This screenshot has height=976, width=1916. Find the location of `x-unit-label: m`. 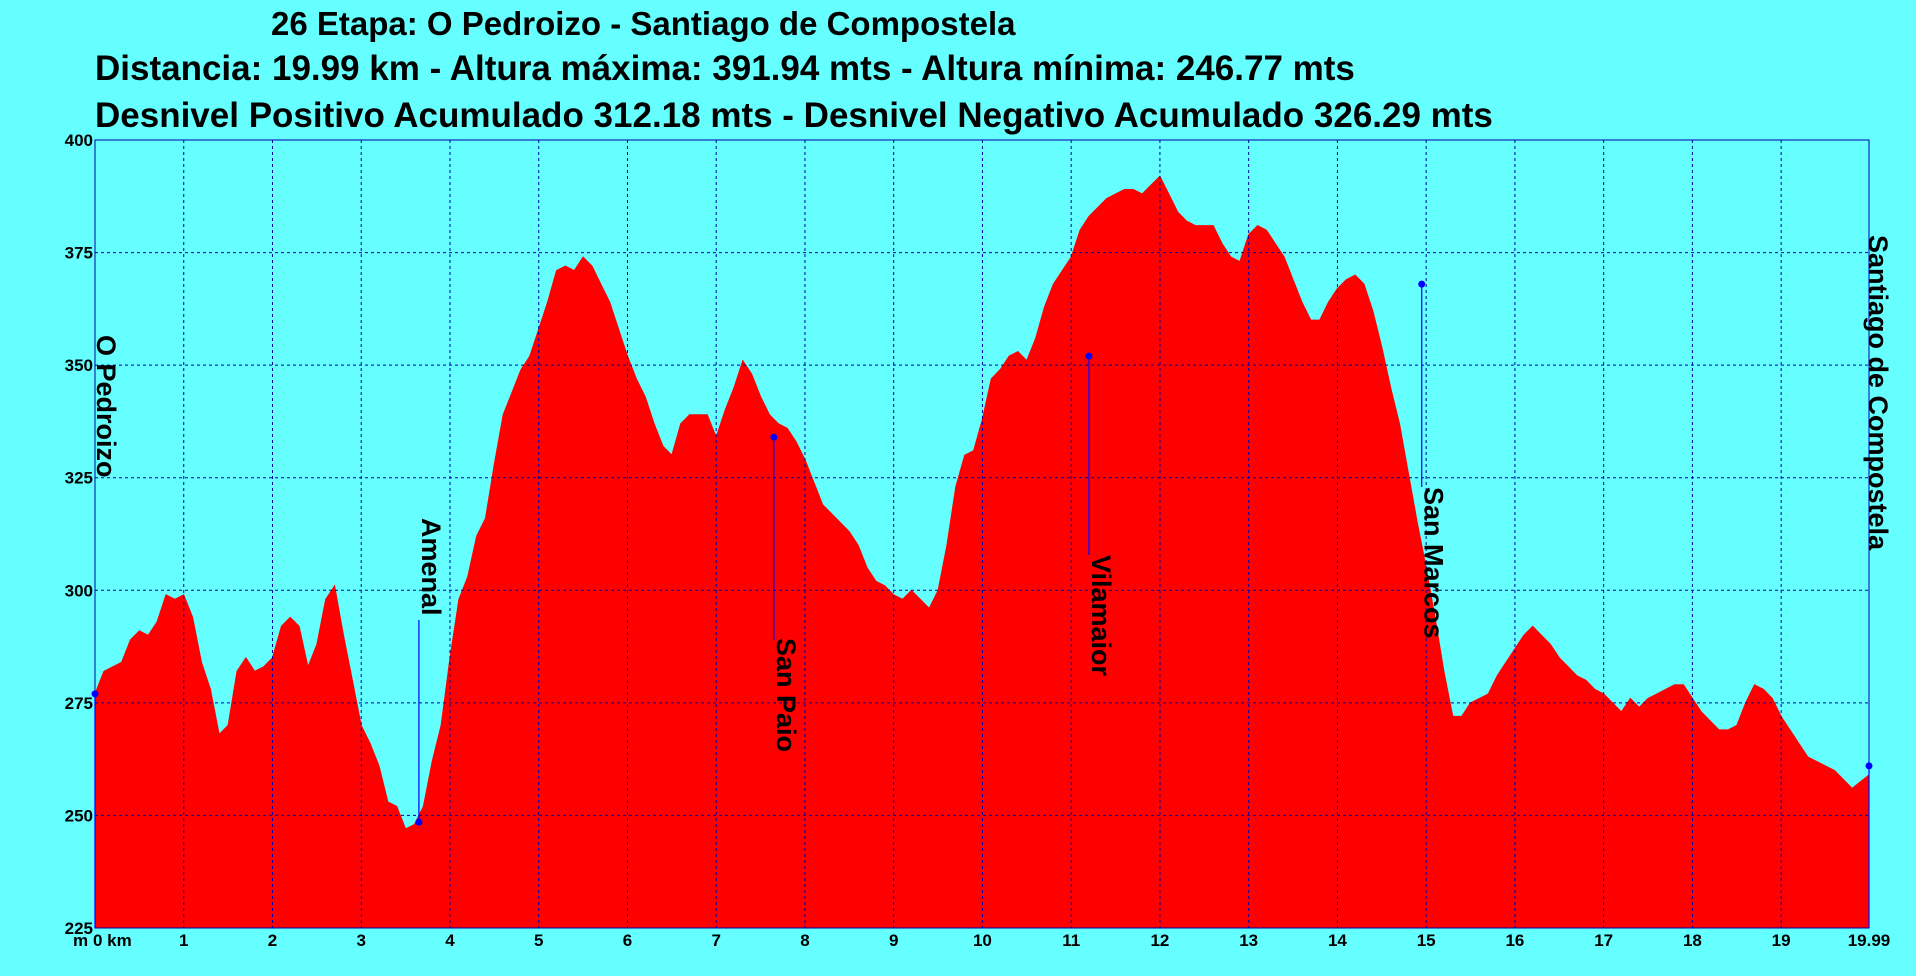

x-unit-label: m is located at coordinates (80, 940).